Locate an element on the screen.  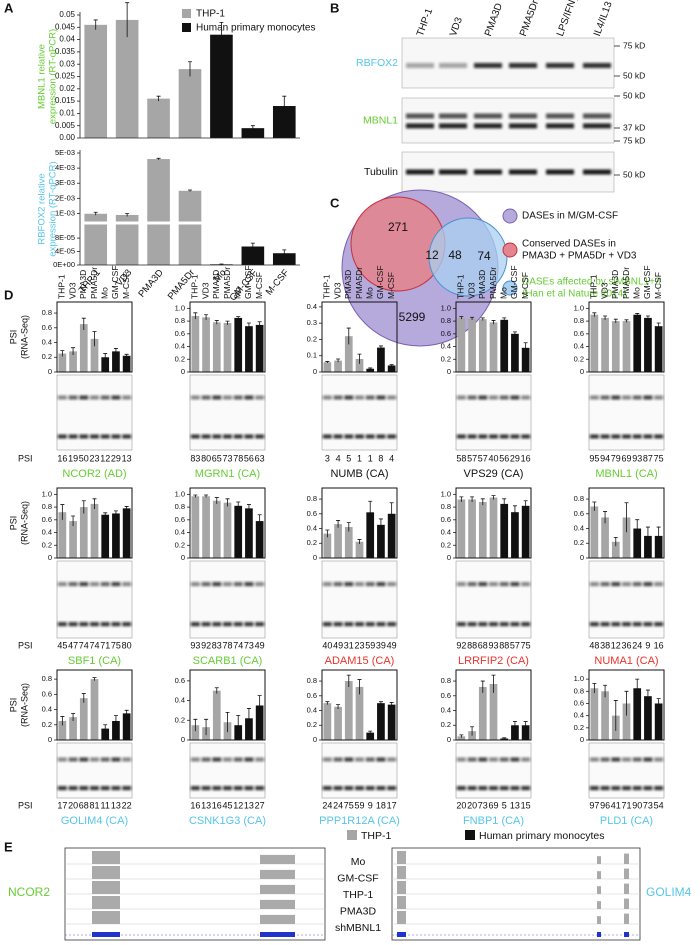
psi-value: 65 is located at coordinates (217, 458).